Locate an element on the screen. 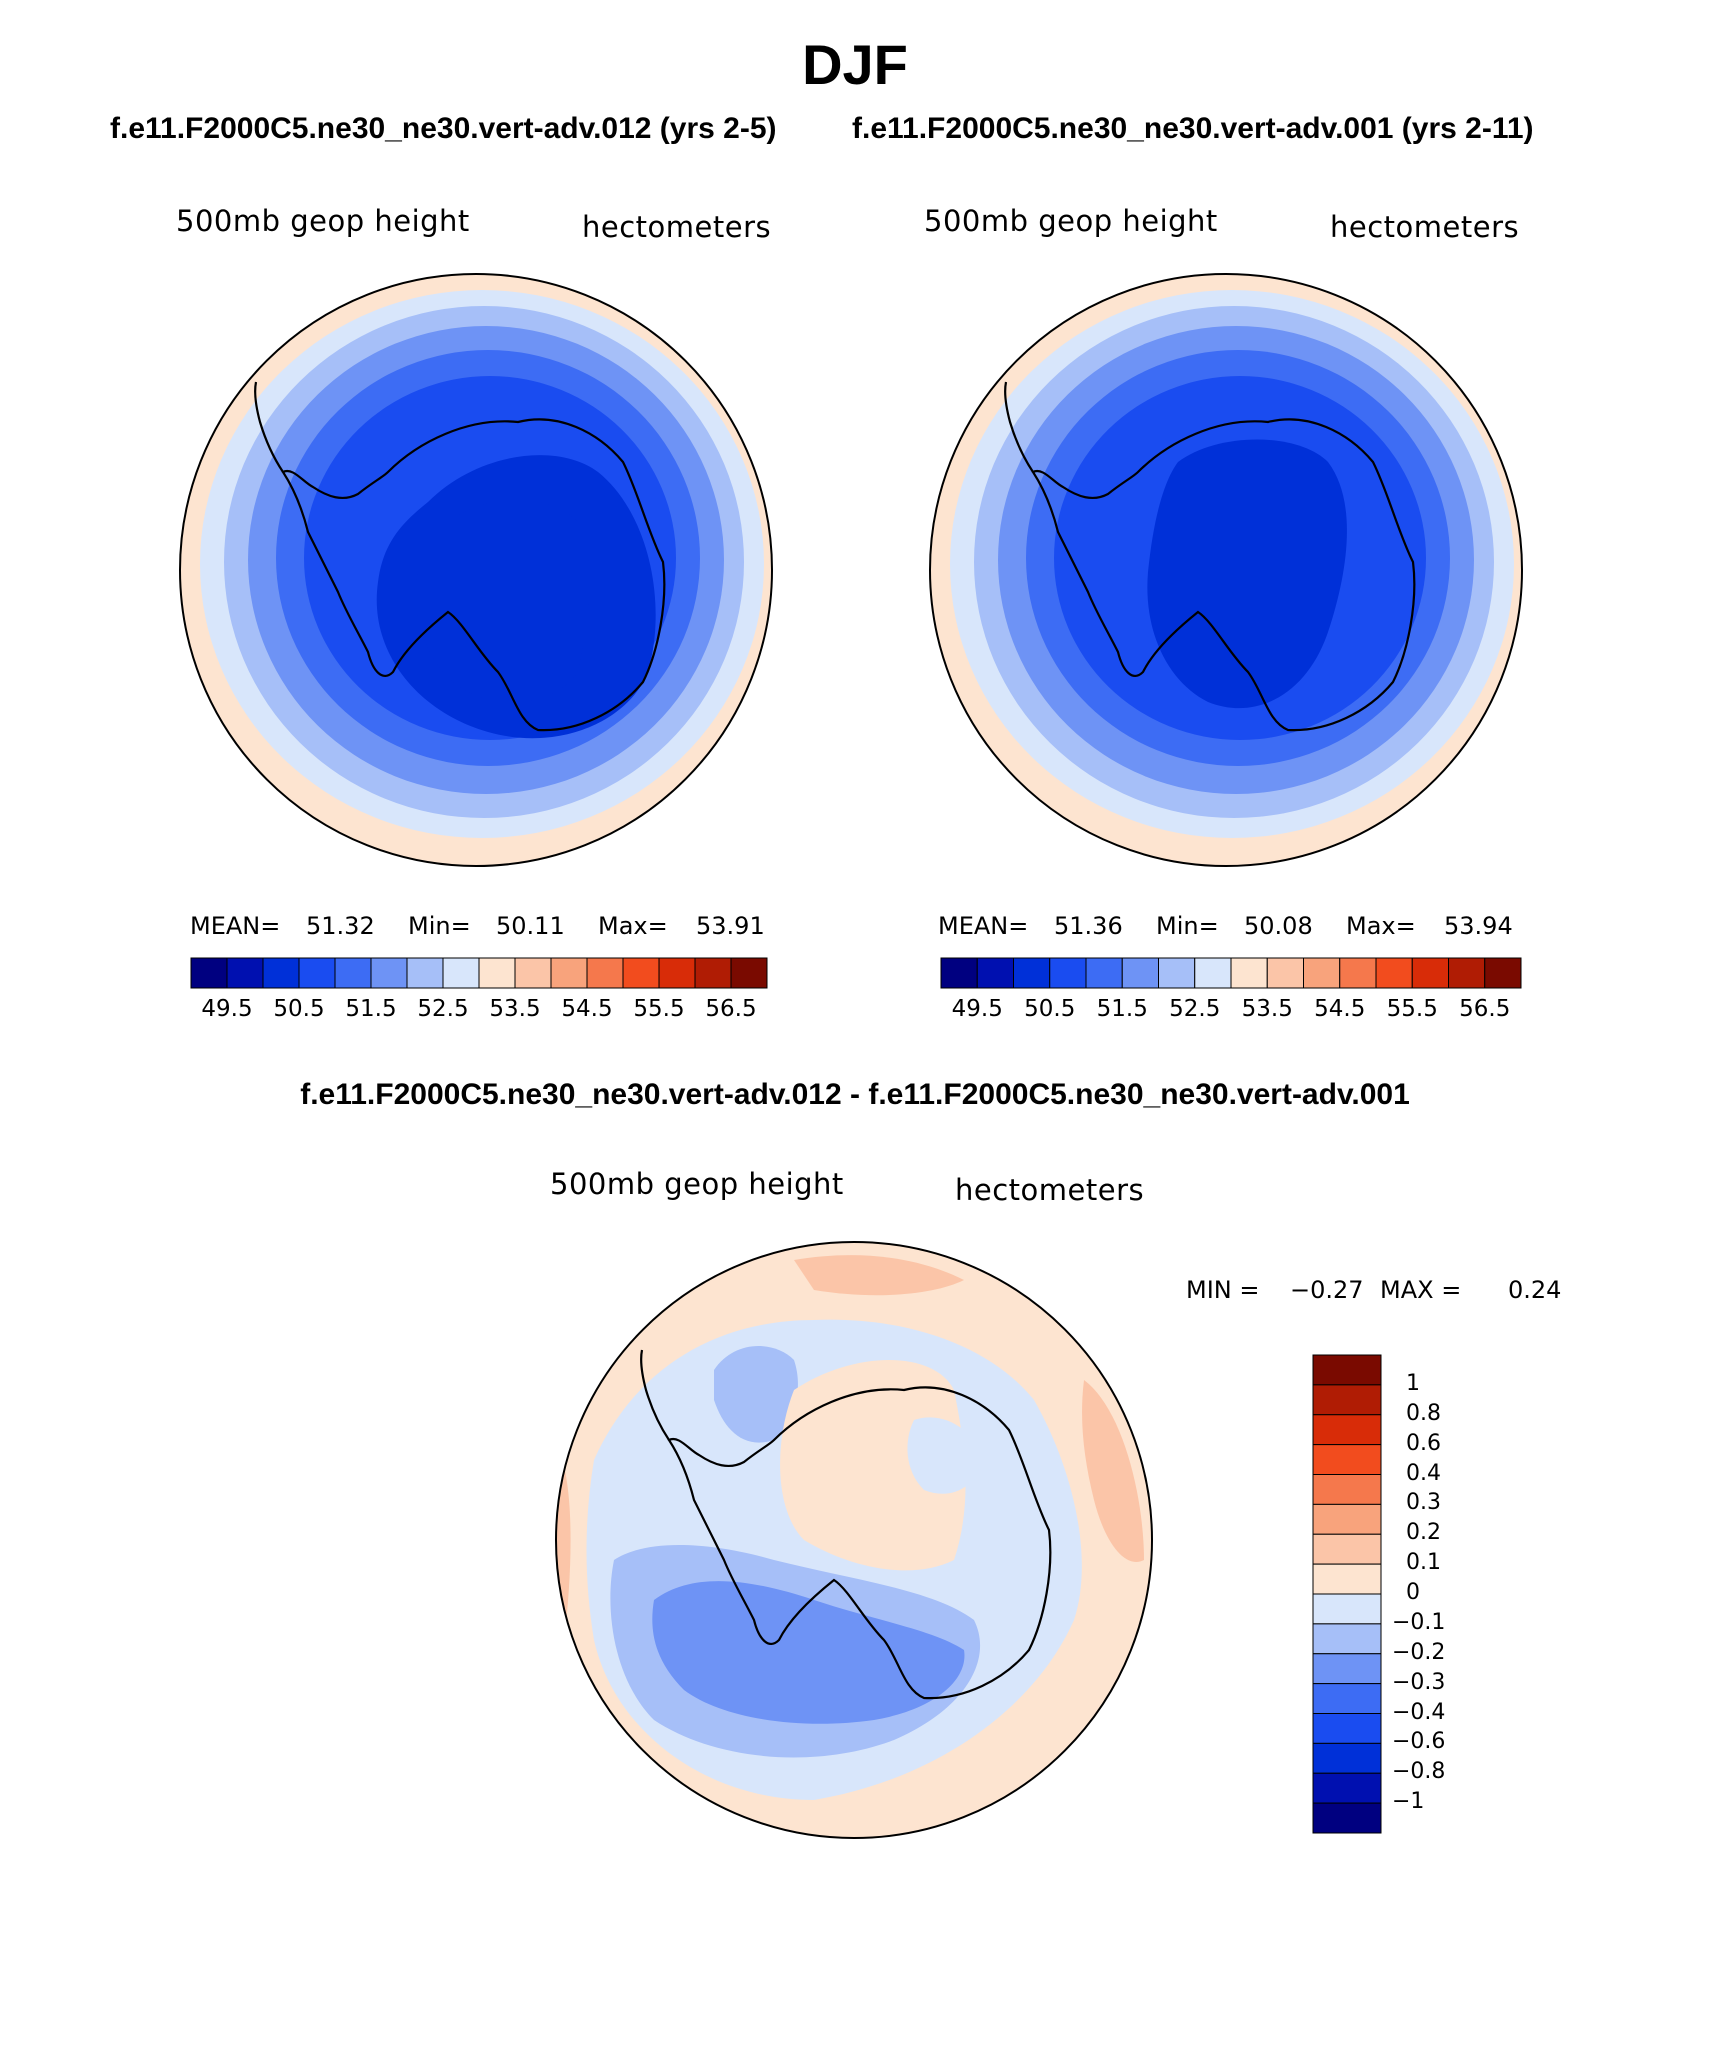 The image size is (1710, 2061). colorbar-tick-label: −0.6 is located at coordinates (1419, 1742).